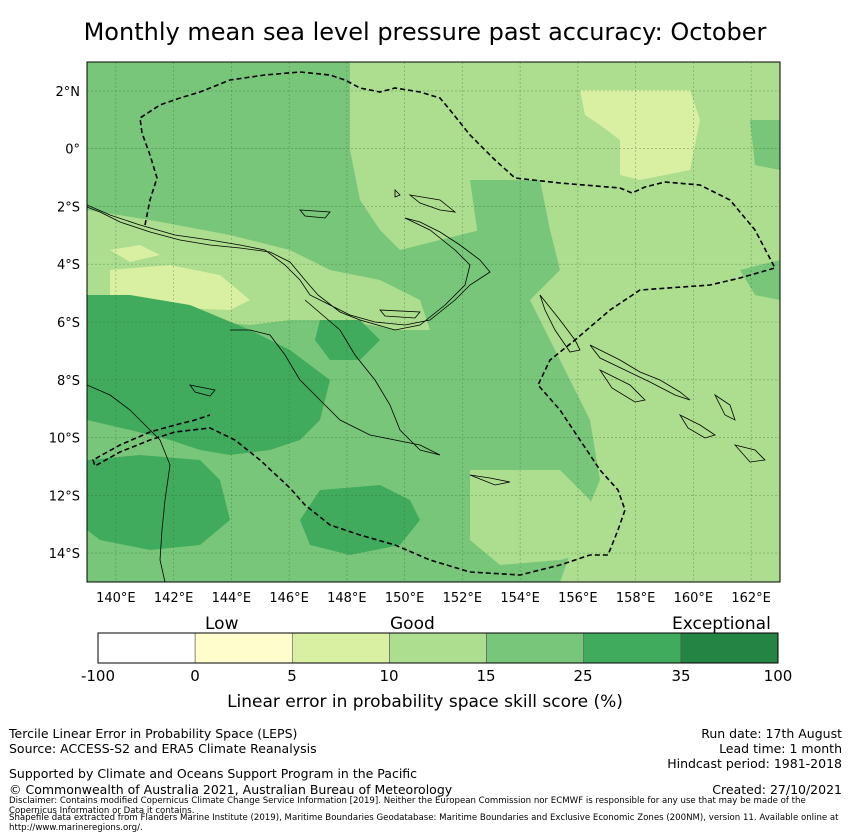  Describe the element at coordinates (583, 676) in the screenshot. I see `colorbar-tick: 25` at that location.